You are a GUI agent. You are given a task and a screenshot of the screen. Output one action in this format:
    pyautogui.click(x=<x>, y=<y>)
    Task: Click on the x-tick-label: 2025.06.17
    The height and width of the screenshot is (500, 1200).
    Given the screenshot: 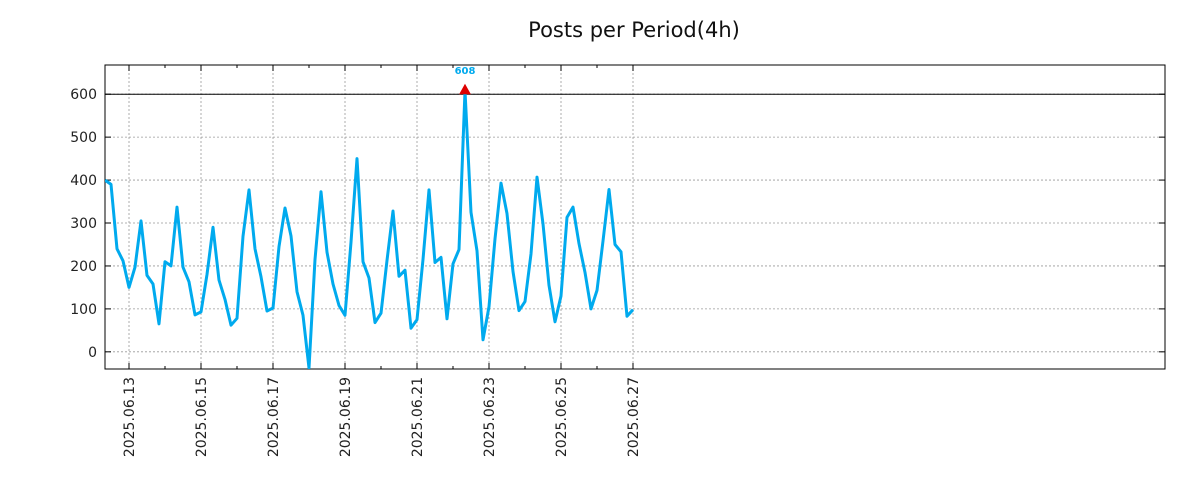 What is the action you would take?
    pyautogui.click(x=274, y=417)
    